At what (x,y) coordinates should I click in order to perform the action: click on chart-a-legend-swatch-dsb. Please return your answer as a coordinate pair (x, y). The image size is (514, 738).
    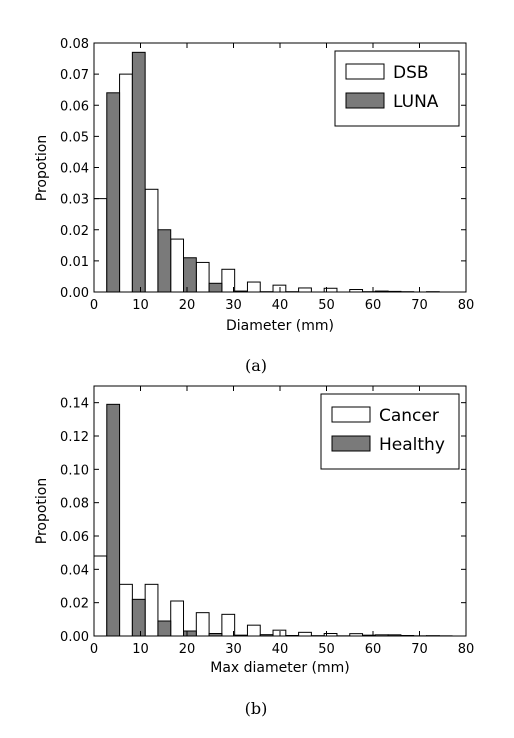
    Looking at the image, I should click on (365, 71).